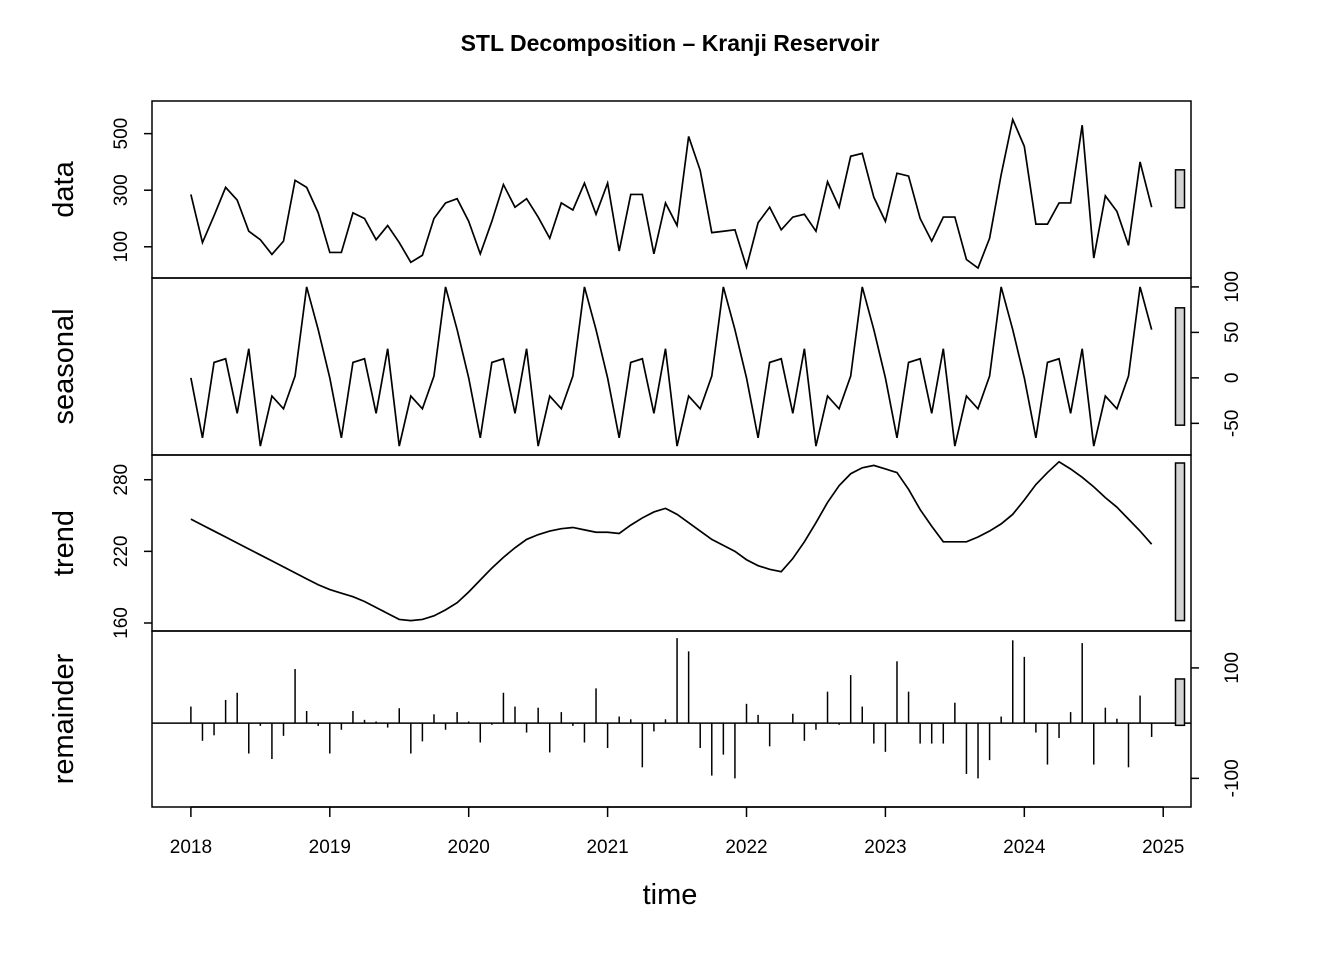 The image size is (1344, 960). Describe the element at coordinates (607, 847) in the screenshot. I see `x-tick-label: 2021` at that location.